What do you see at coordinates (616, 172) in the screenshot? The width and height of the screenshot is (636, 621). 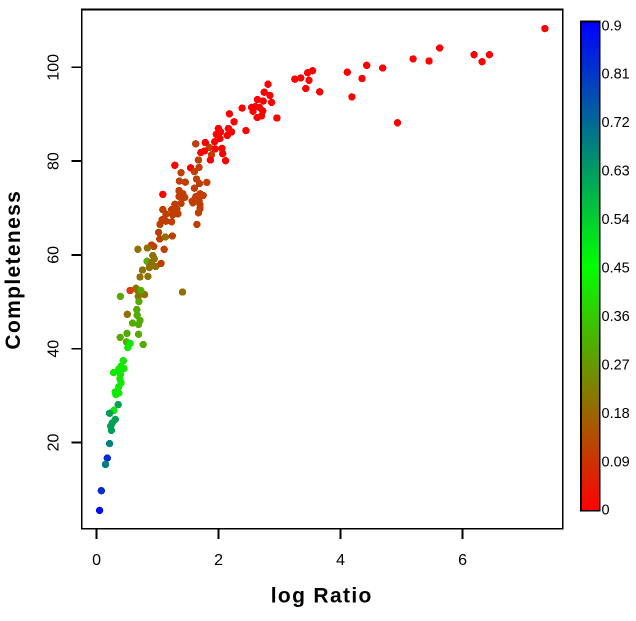 I see `svg-text: 0.63` at bounding box center [616, 172].